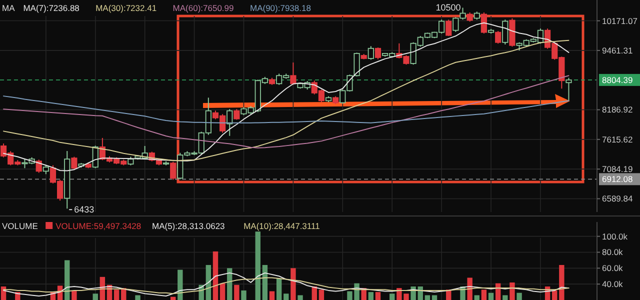  What do you see at coordinates (448, 7) in the screenshot?
I see `annotation: 10500` at bounding box center [448, 7].